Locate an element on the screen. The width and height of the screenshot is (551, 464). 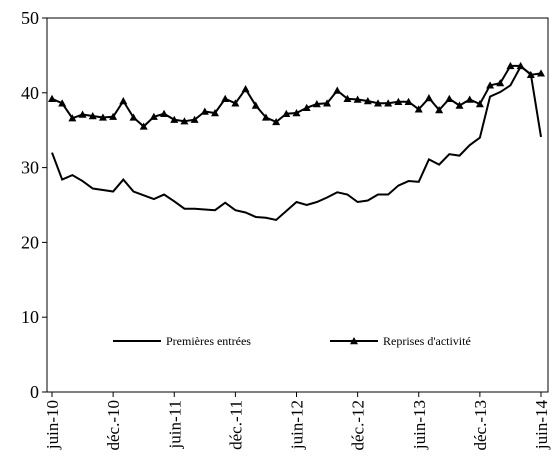
y-tick-label: 0 is located at coordinates (34, 392).